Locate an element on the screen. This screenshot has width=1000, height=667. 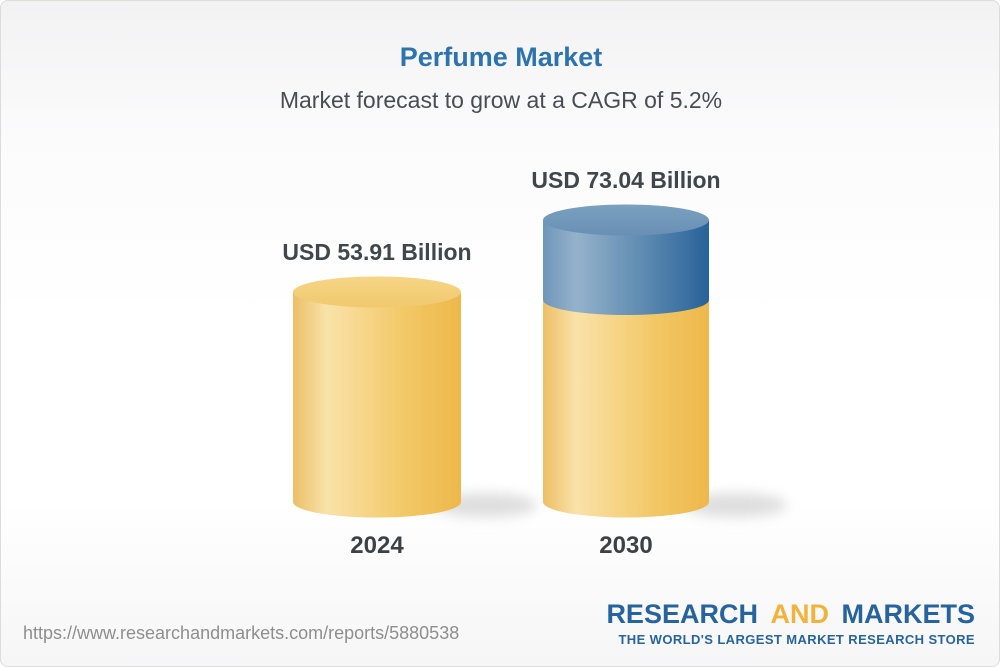
value-label-2024: USD 53.91 Billion is located at coordinates (377, 252).